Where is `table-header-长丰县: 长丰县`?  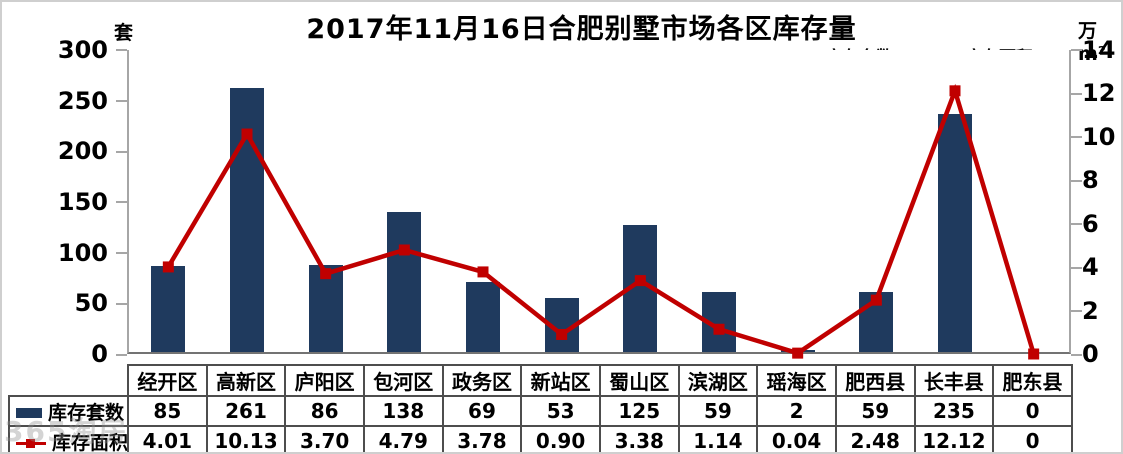
table-header-长丰县: 长丰县 is located at coordinates (954, 380).